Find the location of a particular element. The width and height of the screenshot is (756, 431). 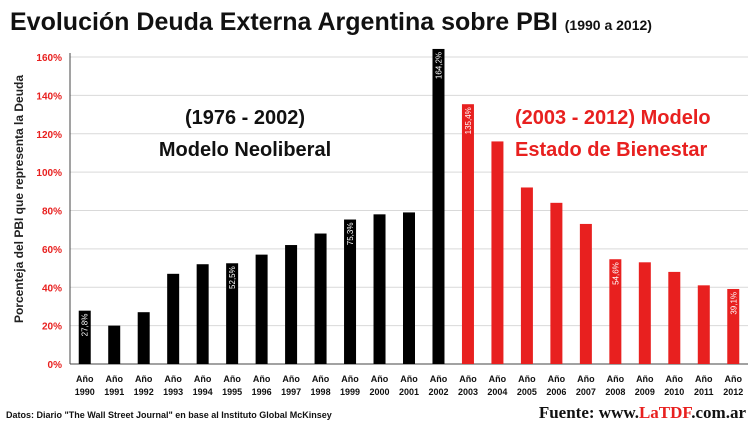

bar-2009 is located at coordinates (644, 313).